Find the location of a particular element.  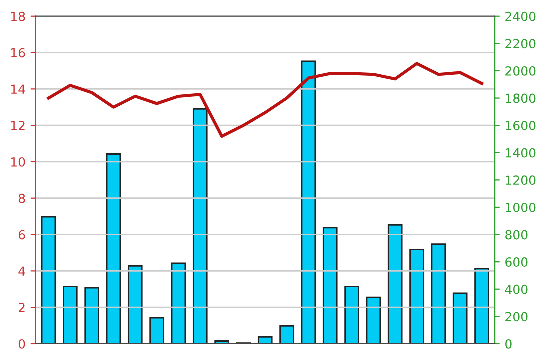

y2-tick-label: 600 is located at coordinates (517, 263).